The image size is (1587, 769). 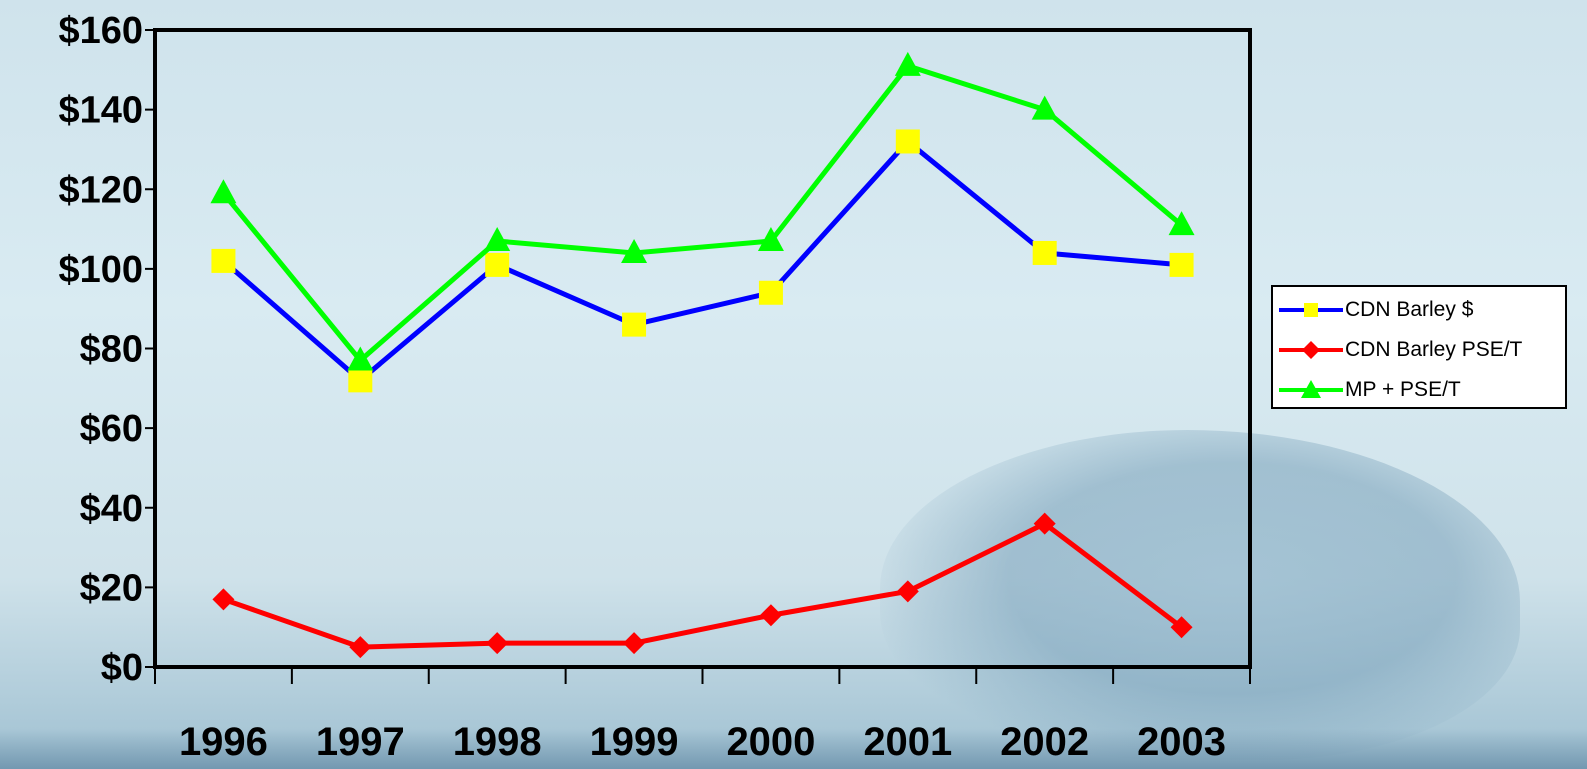 What do you see at coordinates (111, 350) in the screenshot?
I see `y-tick-label: $80` at bounding box center [111, 350].